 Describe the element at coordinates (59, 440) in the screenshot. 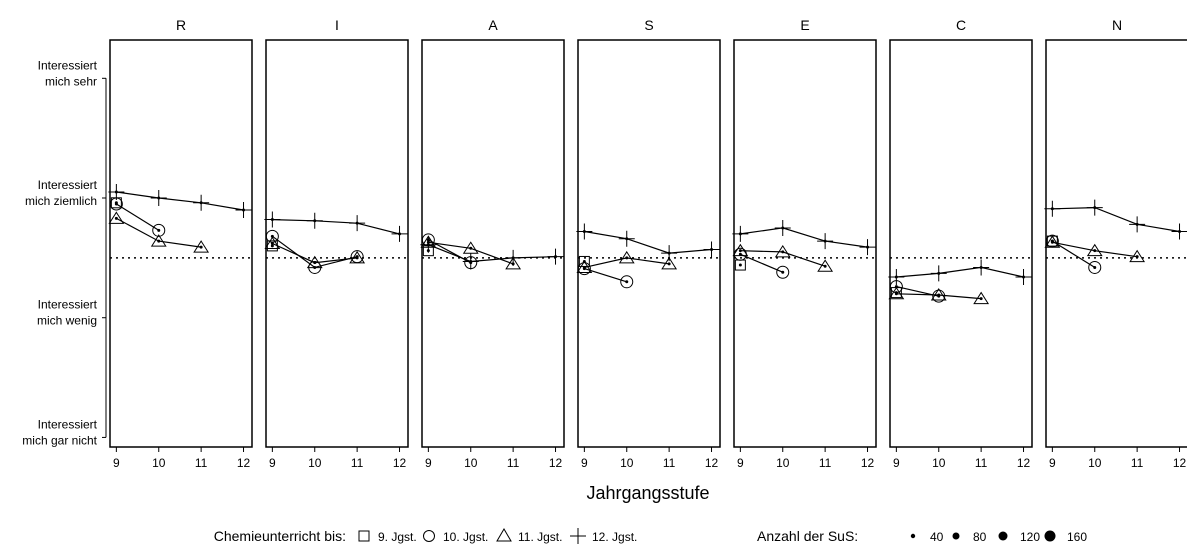

I see `y-tick-label: mich gar nicht` at that location.